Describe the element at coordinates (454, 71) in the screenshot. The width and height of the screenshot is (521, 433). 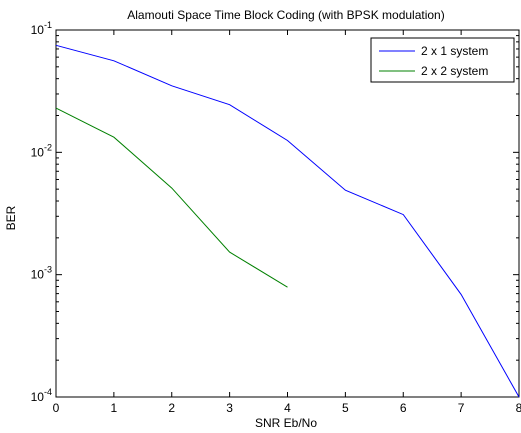
I see `legend-label-2: 2 x 2 system` at that location.